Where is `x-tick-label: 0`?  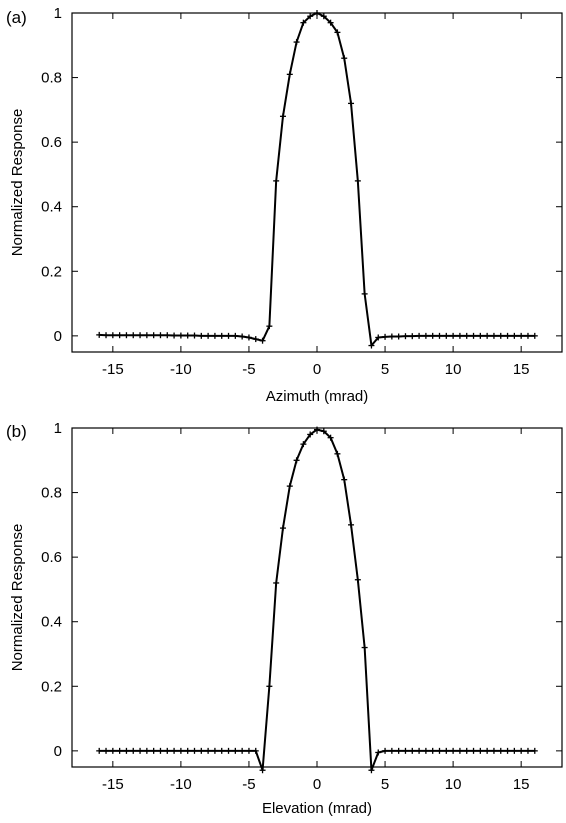
x-tick-label: 0 is located at coordinates (317, 369).